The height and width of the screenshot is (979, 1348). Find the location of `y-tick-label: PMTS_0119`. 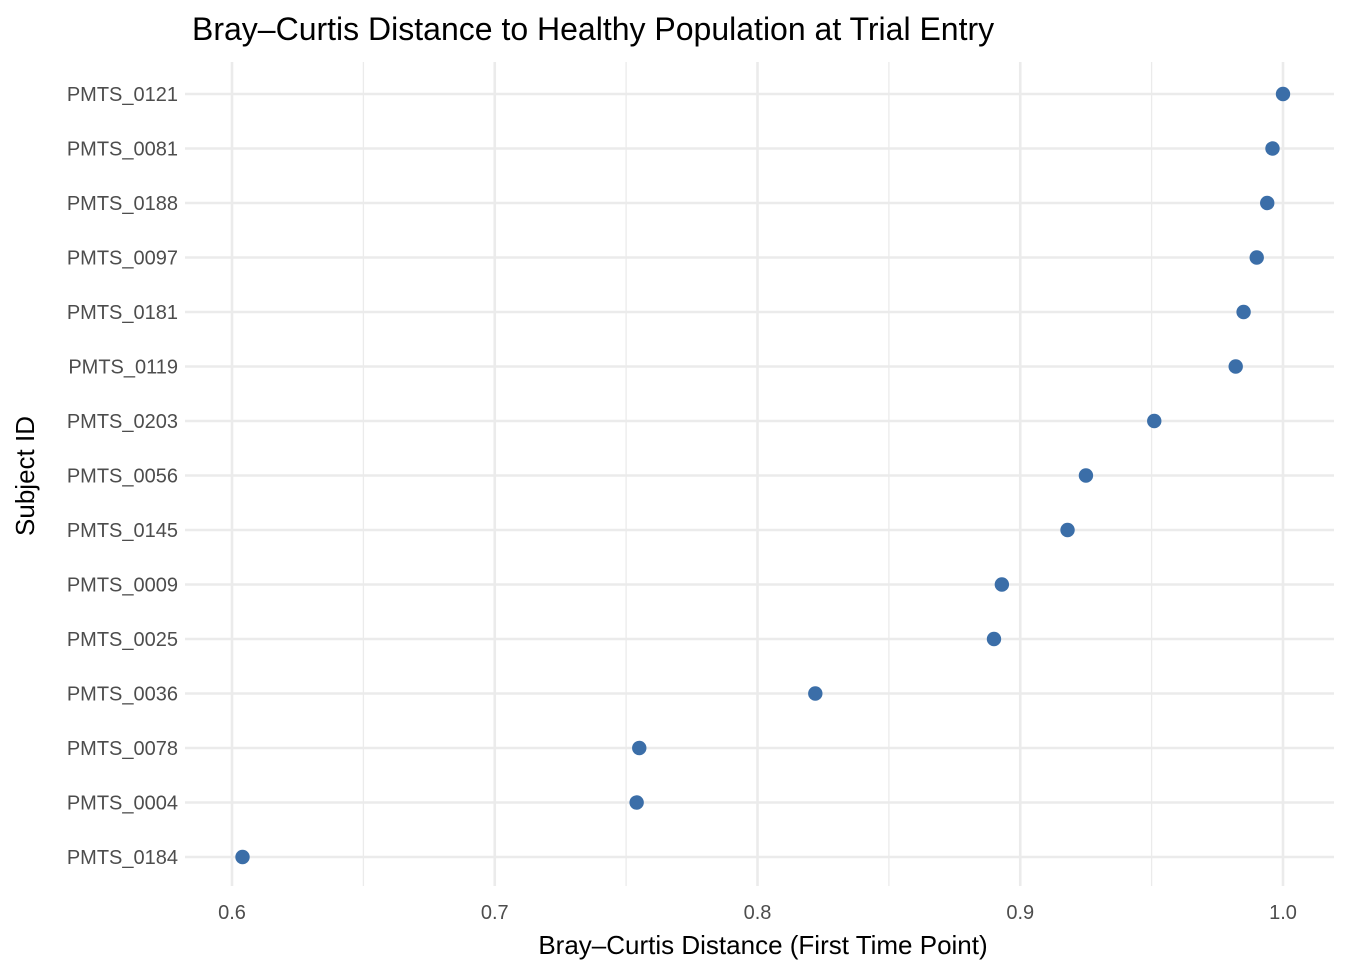

y-tick-label: PMTS_0119 is located at coordinates (123, 368).